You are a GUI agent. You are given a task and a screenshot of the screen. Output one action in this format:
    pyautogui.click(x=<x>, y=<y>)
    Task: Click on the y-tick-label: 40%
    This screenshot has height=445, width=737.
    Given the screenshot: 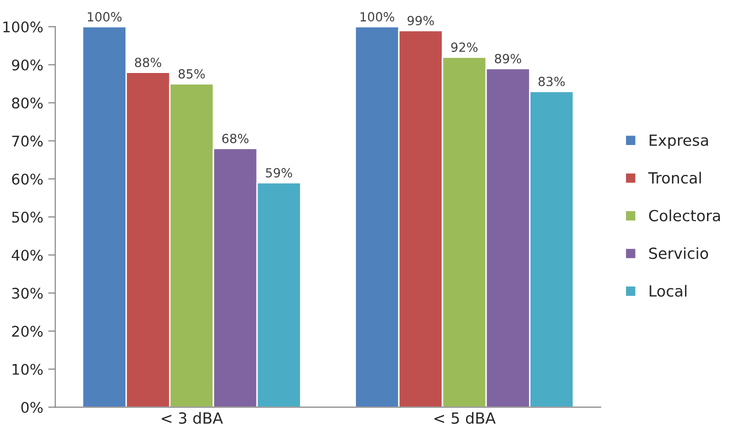 What is the action you would take?
    pyautogui.click(x=27, y=255)
    